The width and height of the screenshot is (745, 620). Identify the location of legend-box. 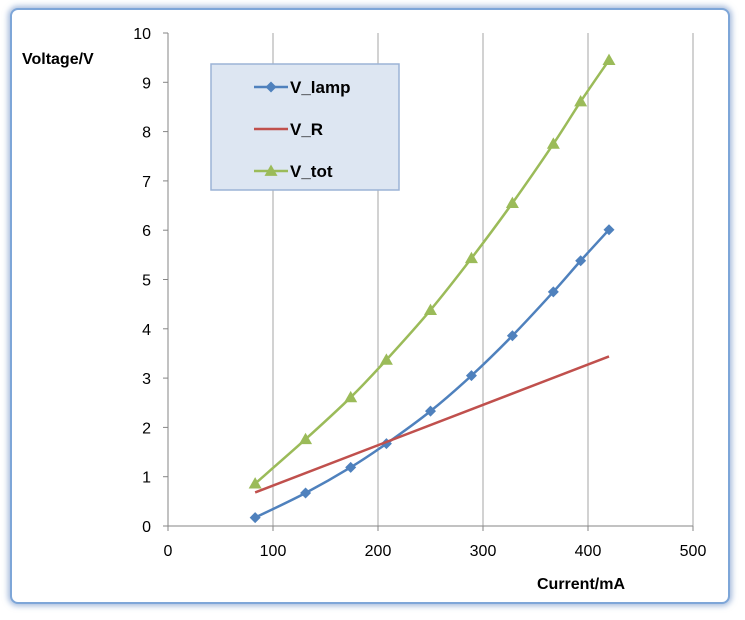
(305, 127).